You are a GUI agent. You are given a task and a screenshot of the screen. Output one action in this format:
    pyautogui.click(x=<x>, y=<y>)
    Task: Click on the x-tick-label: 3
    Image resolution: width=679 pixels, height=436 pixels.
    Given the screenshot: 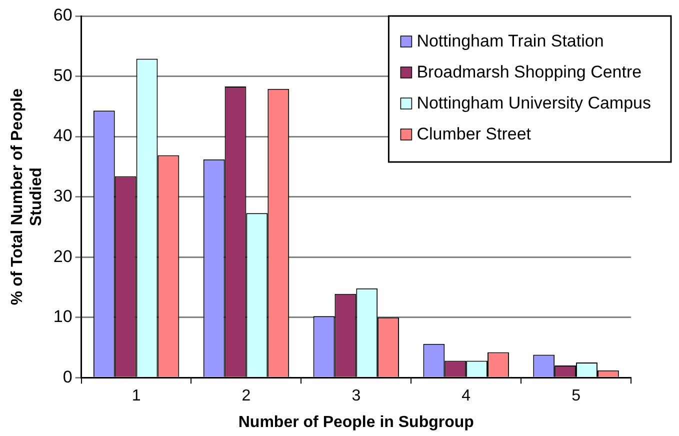 What is the action you would take?
    pyautogui.click(x=356, y=396)
    